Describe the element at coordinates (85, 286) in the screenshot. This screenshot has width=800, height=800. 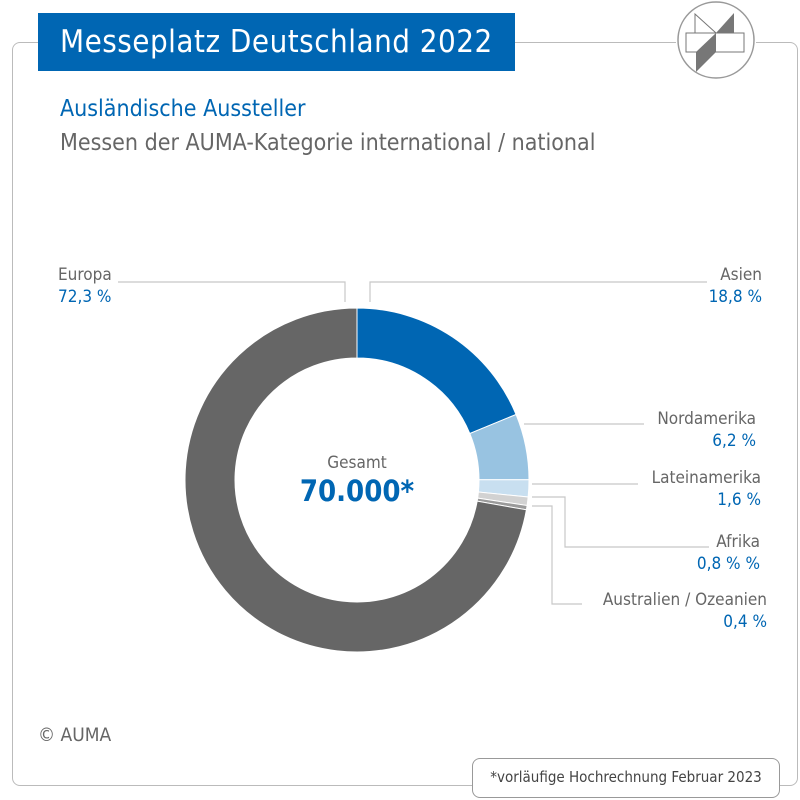
I see `label-europa: Europa 72,3 %` at that location.